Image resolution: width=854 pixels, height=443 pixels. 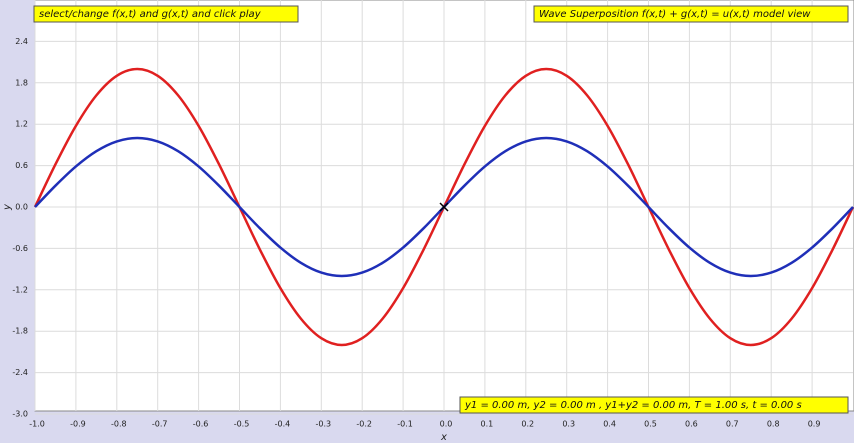 I want to click on y-tick-label: -2.4, so click(x=20, y=372).